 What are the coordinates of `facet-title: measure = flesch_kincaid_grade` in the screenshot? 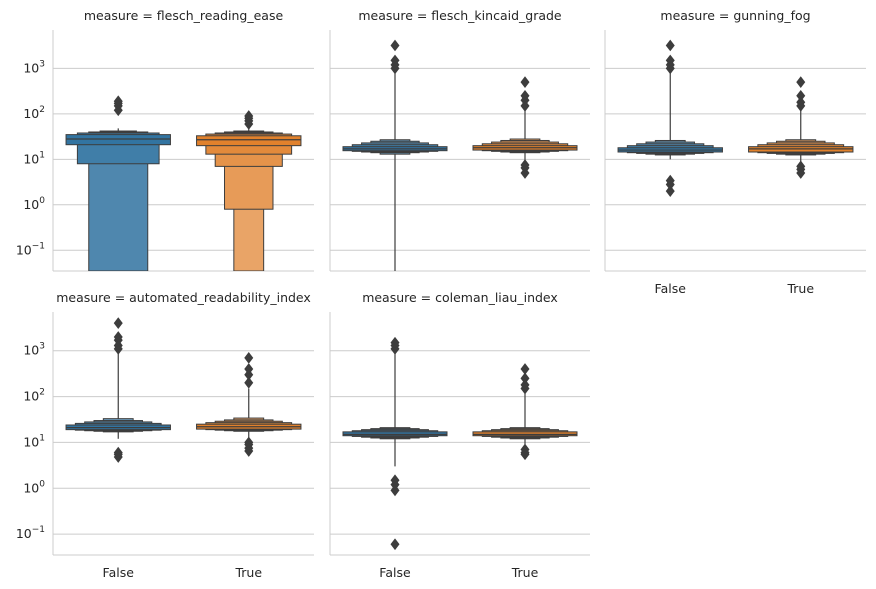 It's located at (460, 15).